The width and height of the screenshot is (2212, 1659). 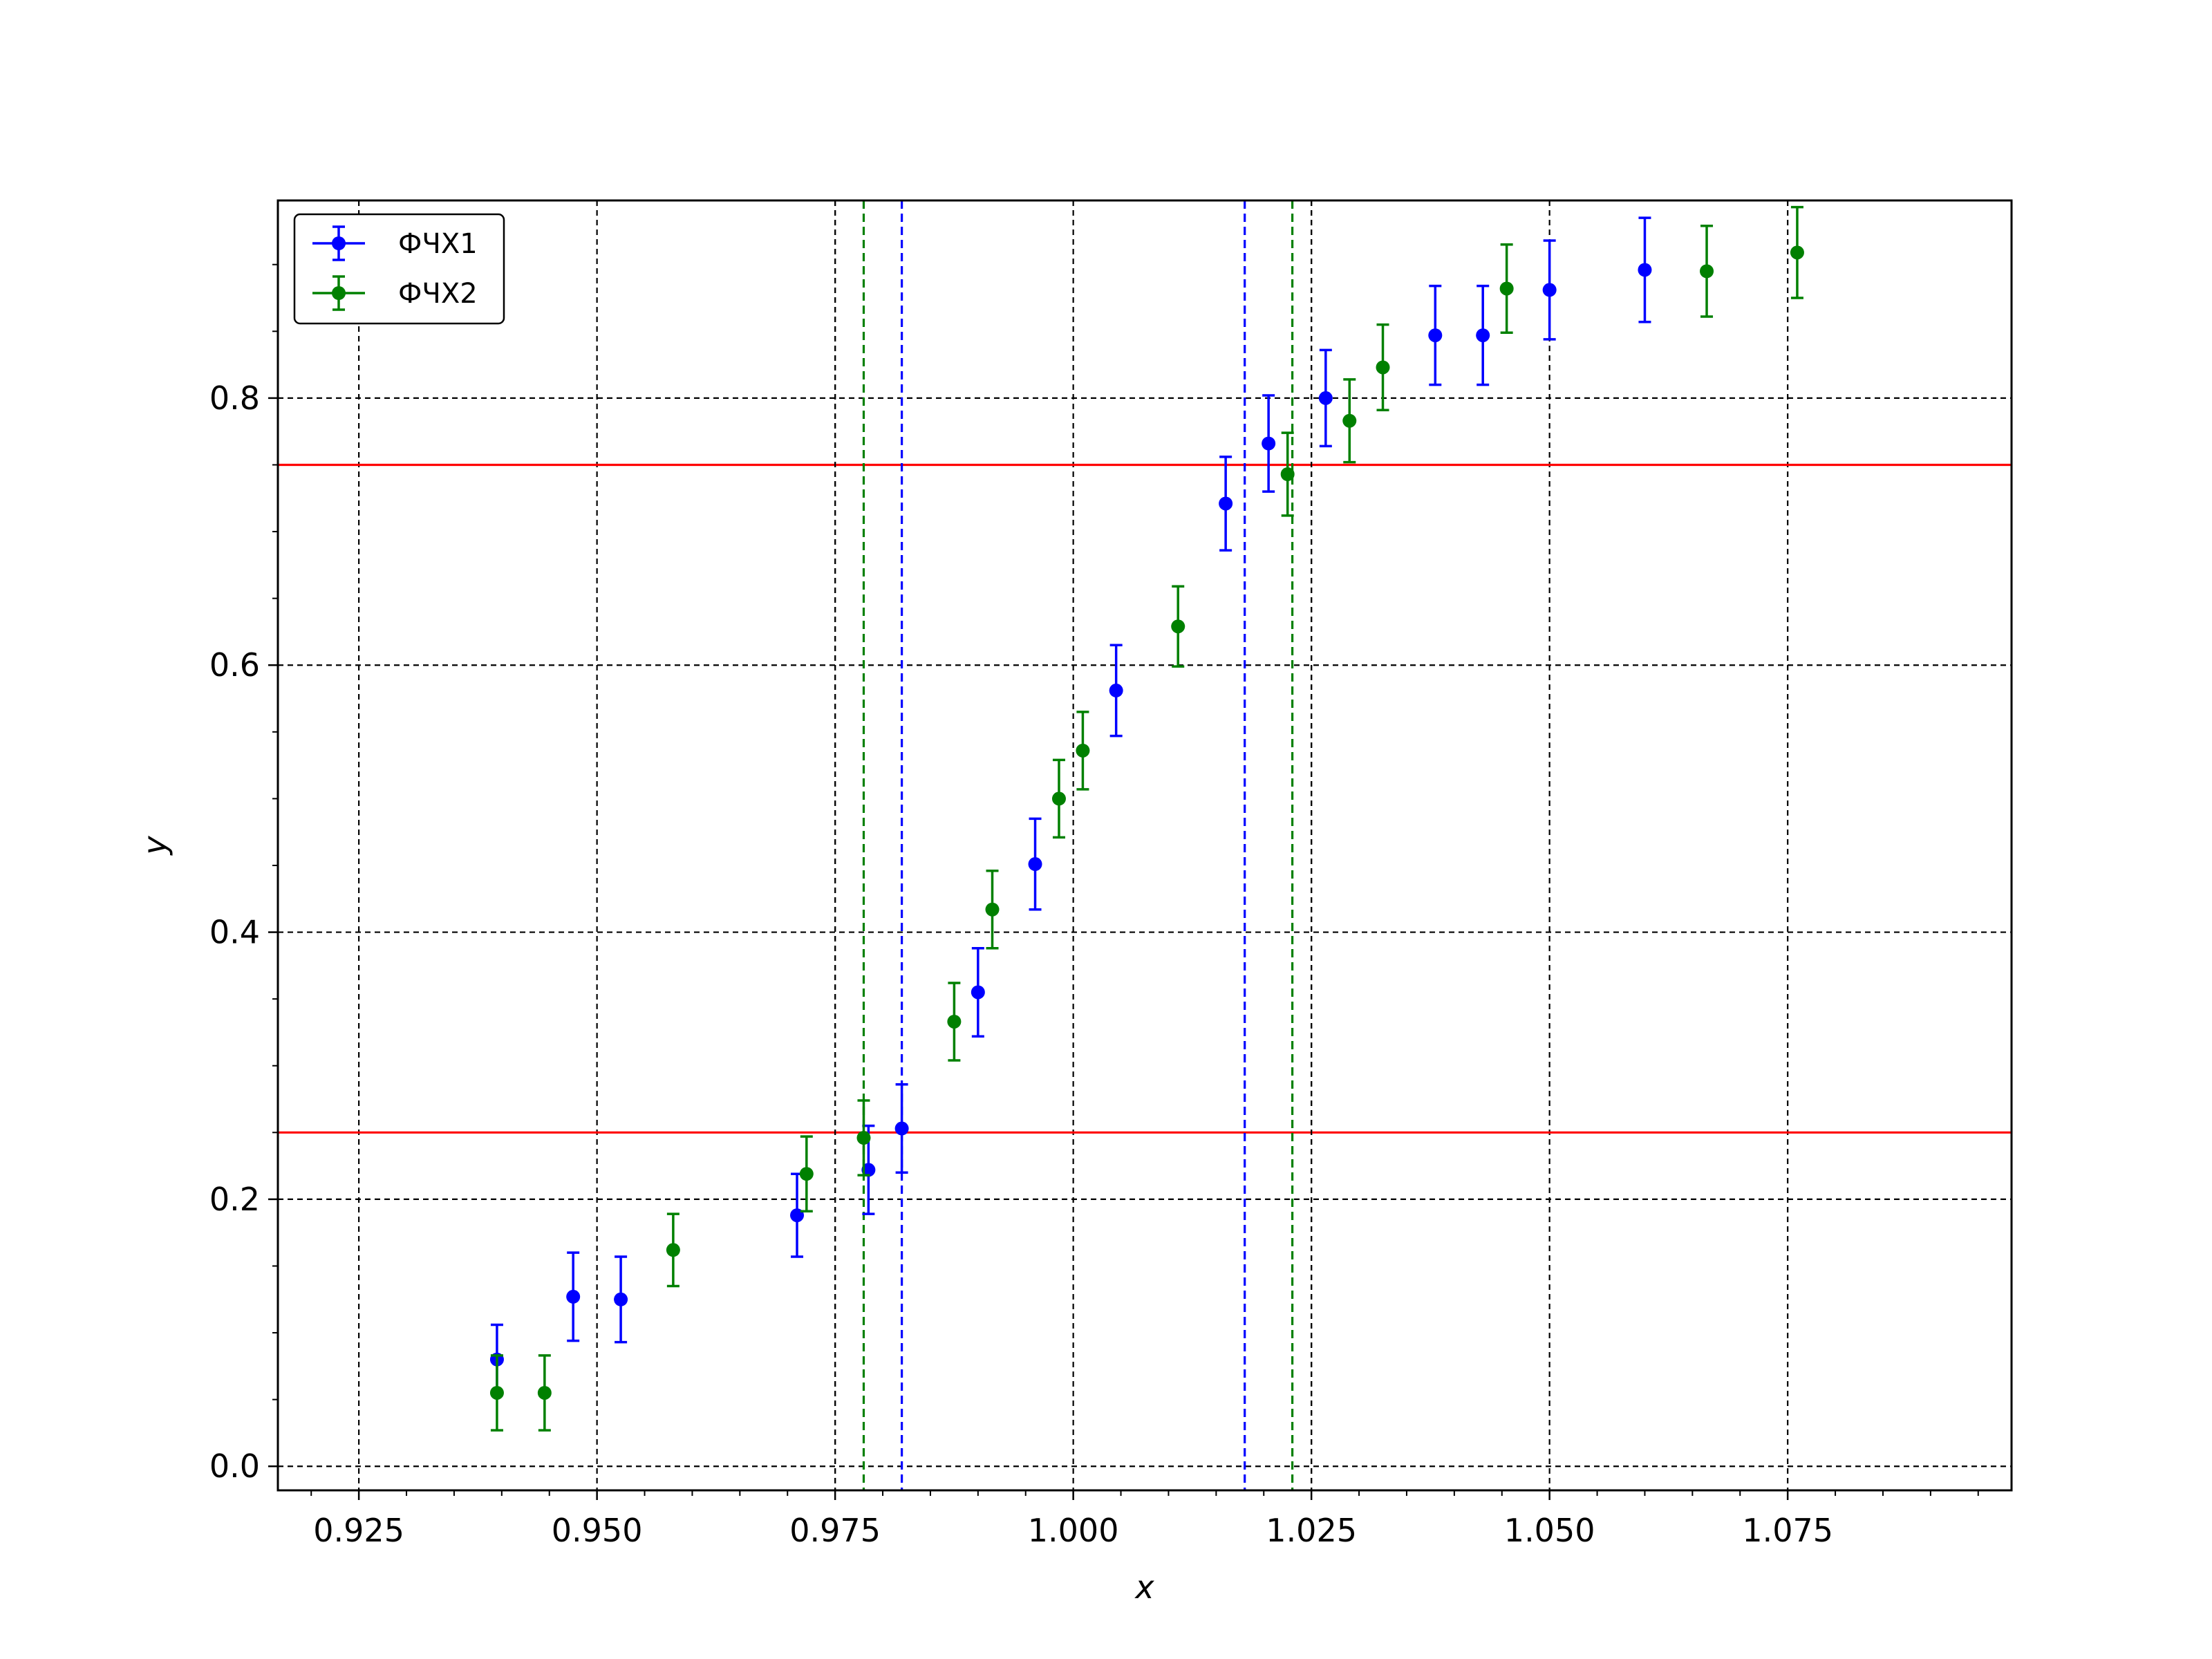 What do you see at coordinates (438, 294) in the screenshot?
I see `legend-label: ФЧХ2` at bounding box center [438, 294].